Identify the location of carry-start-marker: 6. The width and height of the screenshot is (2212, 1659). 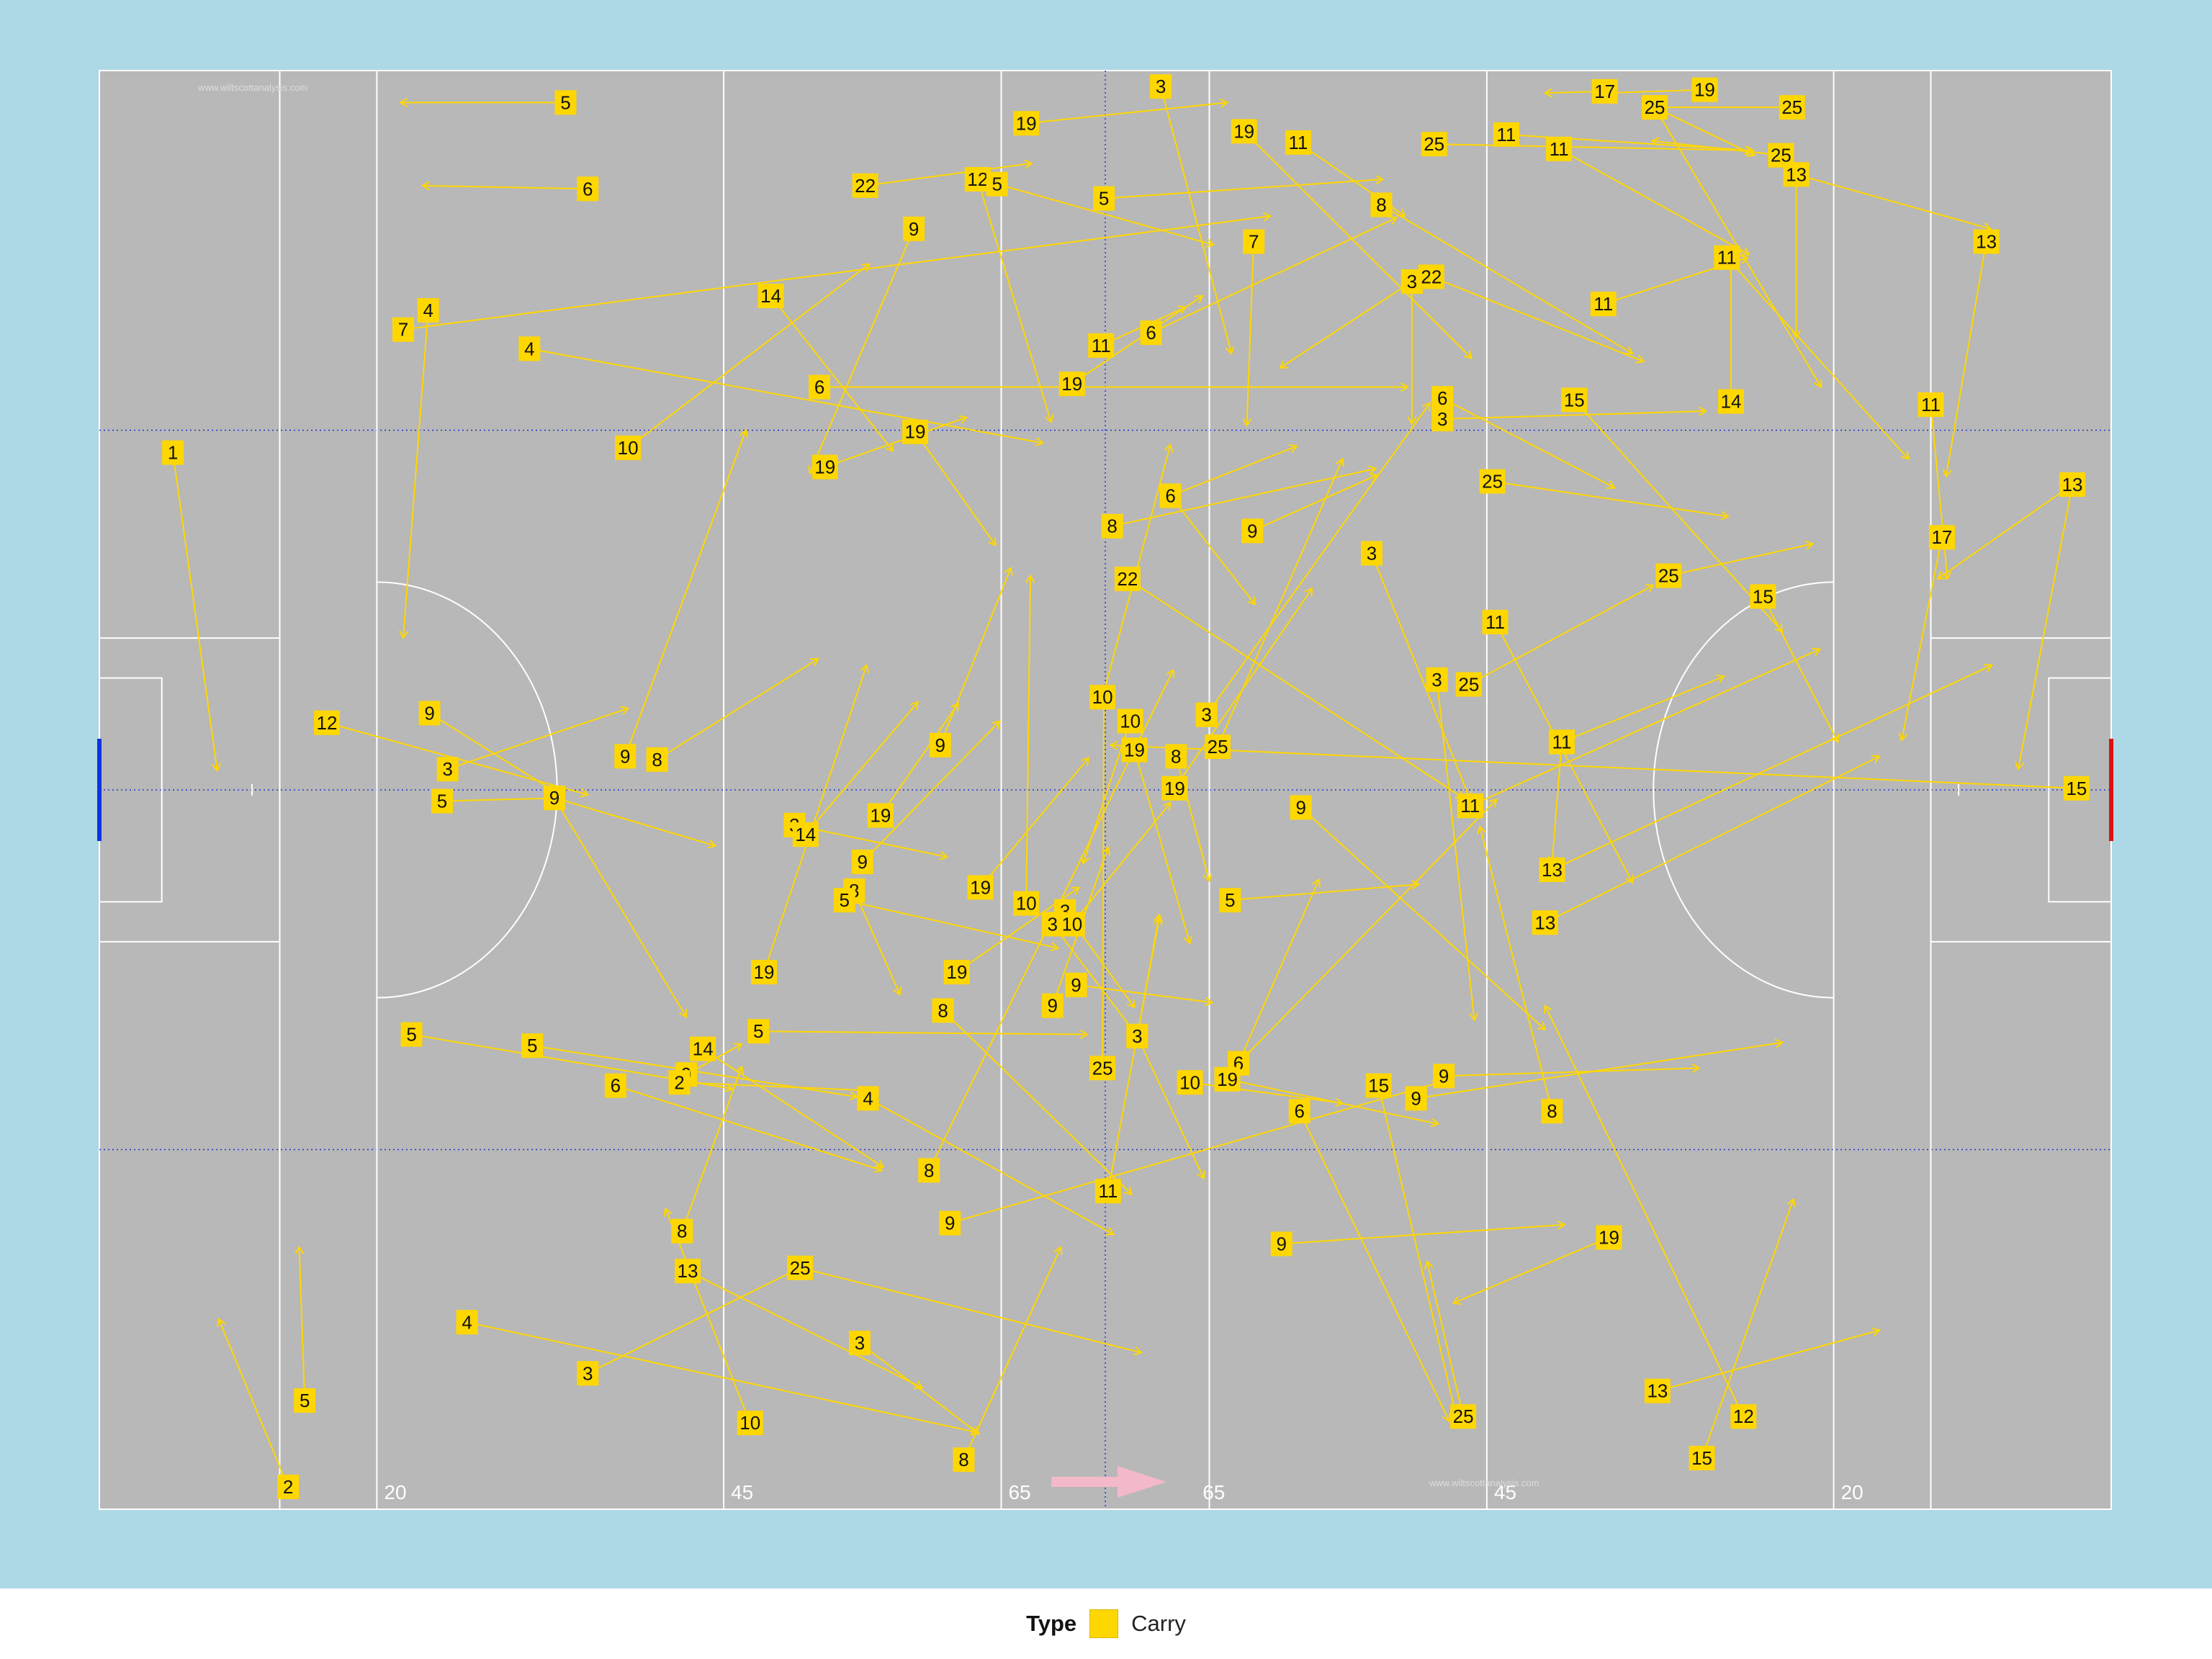
(588, 189).